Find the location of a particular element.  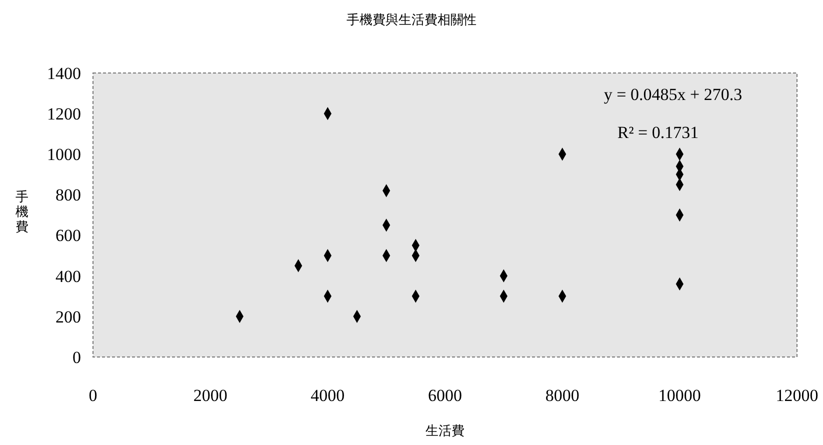

y-tick-label: 200 is located at coordinates (68, 316).